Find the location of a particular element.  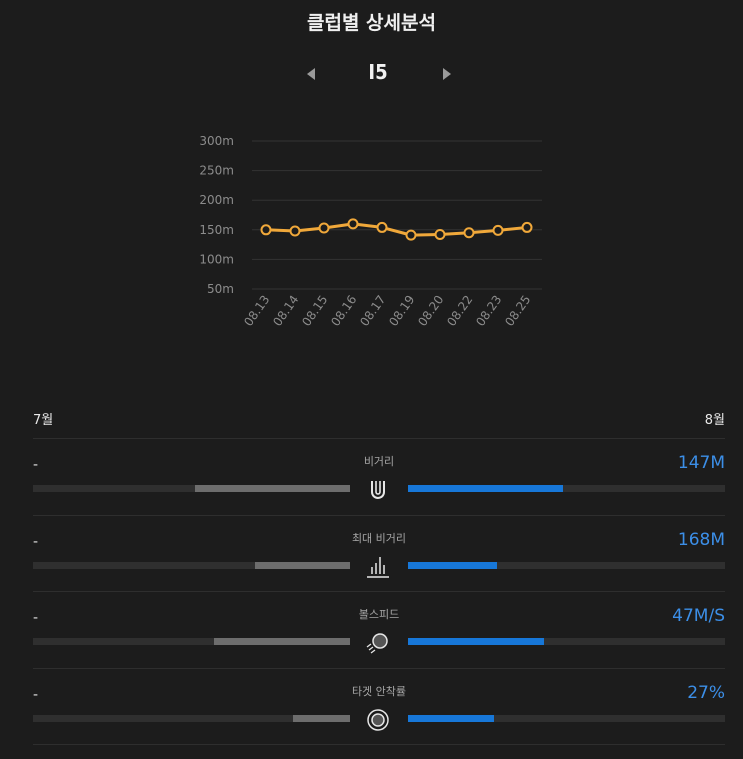

y-tick-label: 250m is located at coordinates (216, 171).